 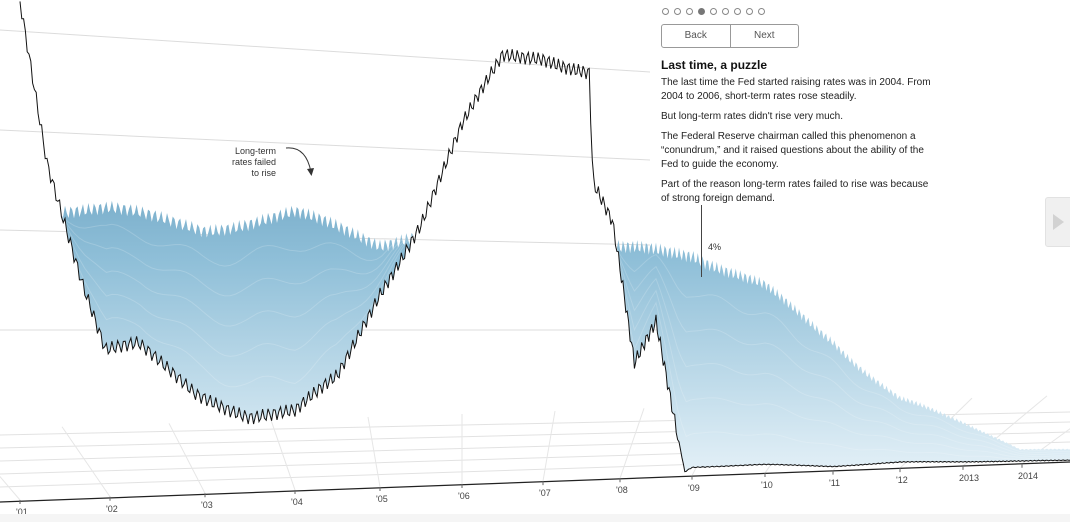 What do you see at coordinates (622, 490) in the screenshot?
I see `x-tick-label: '08` at bounding box center [622, 490].